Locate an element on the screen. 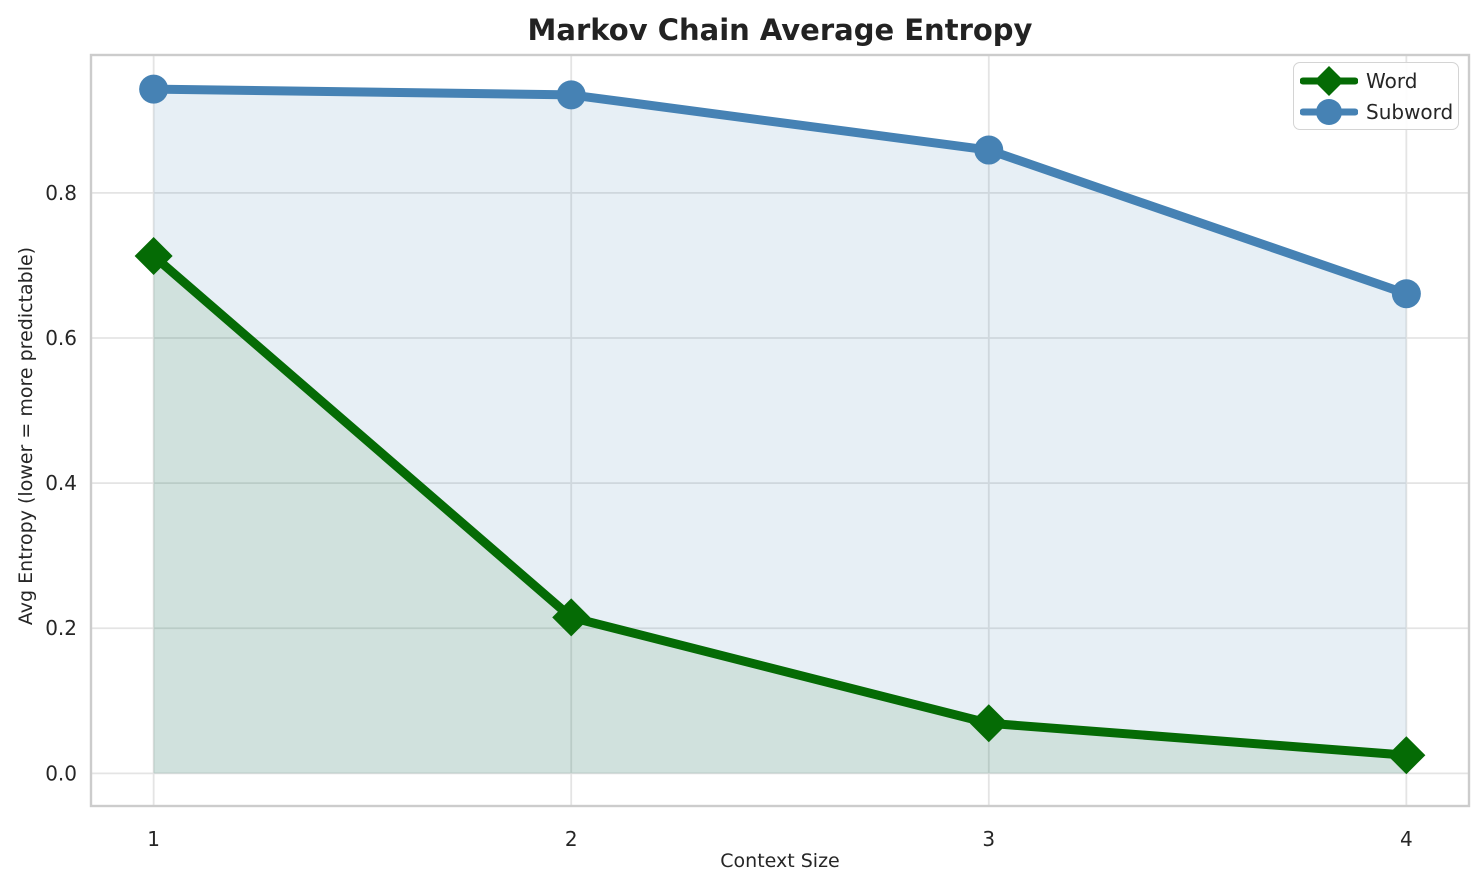  x-tick-label: 3 is located at coordinates (988, 839).